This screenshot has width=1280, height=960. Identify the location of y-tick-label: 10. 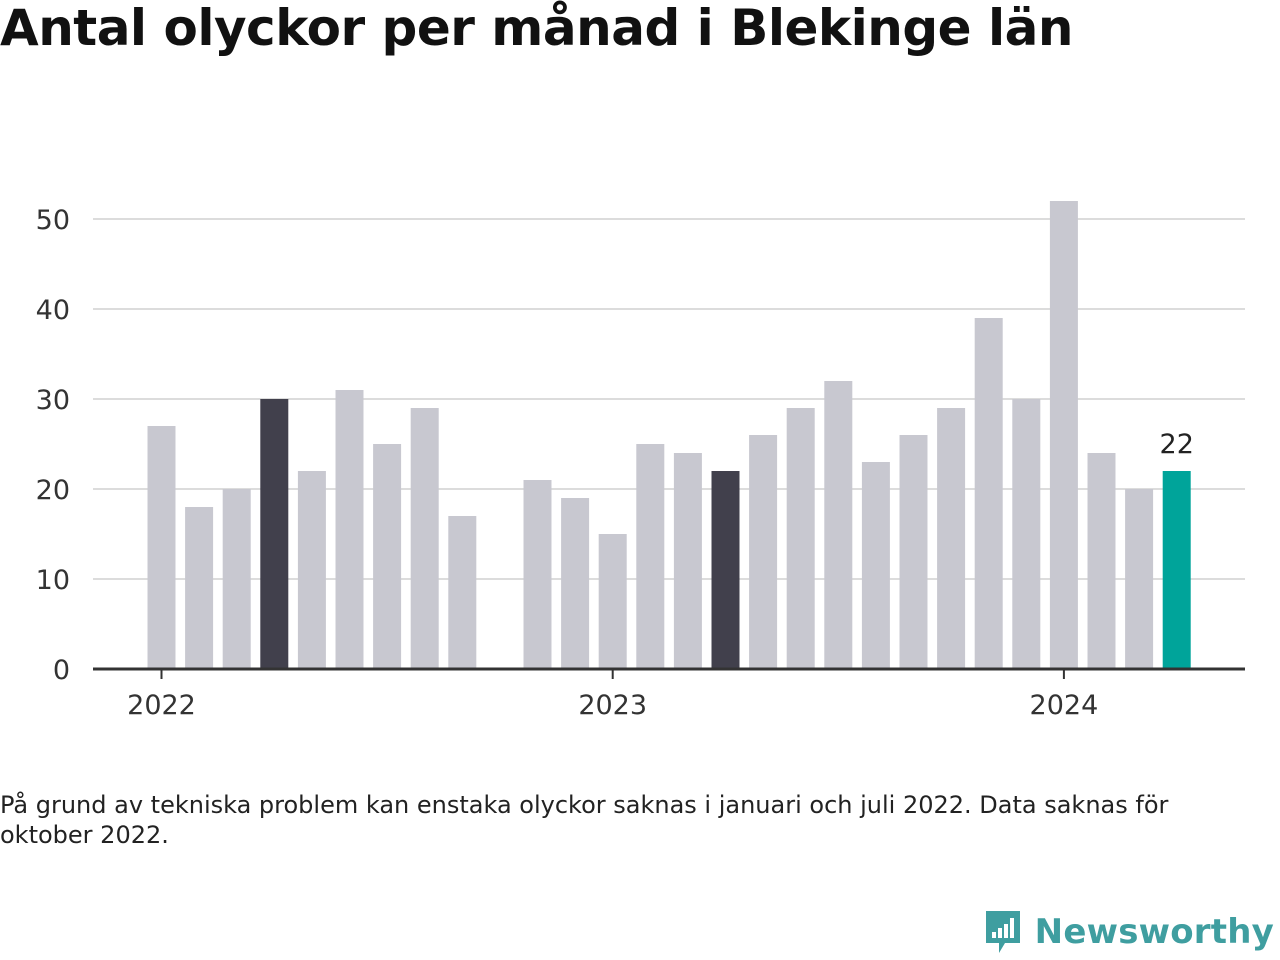
(53, 580).